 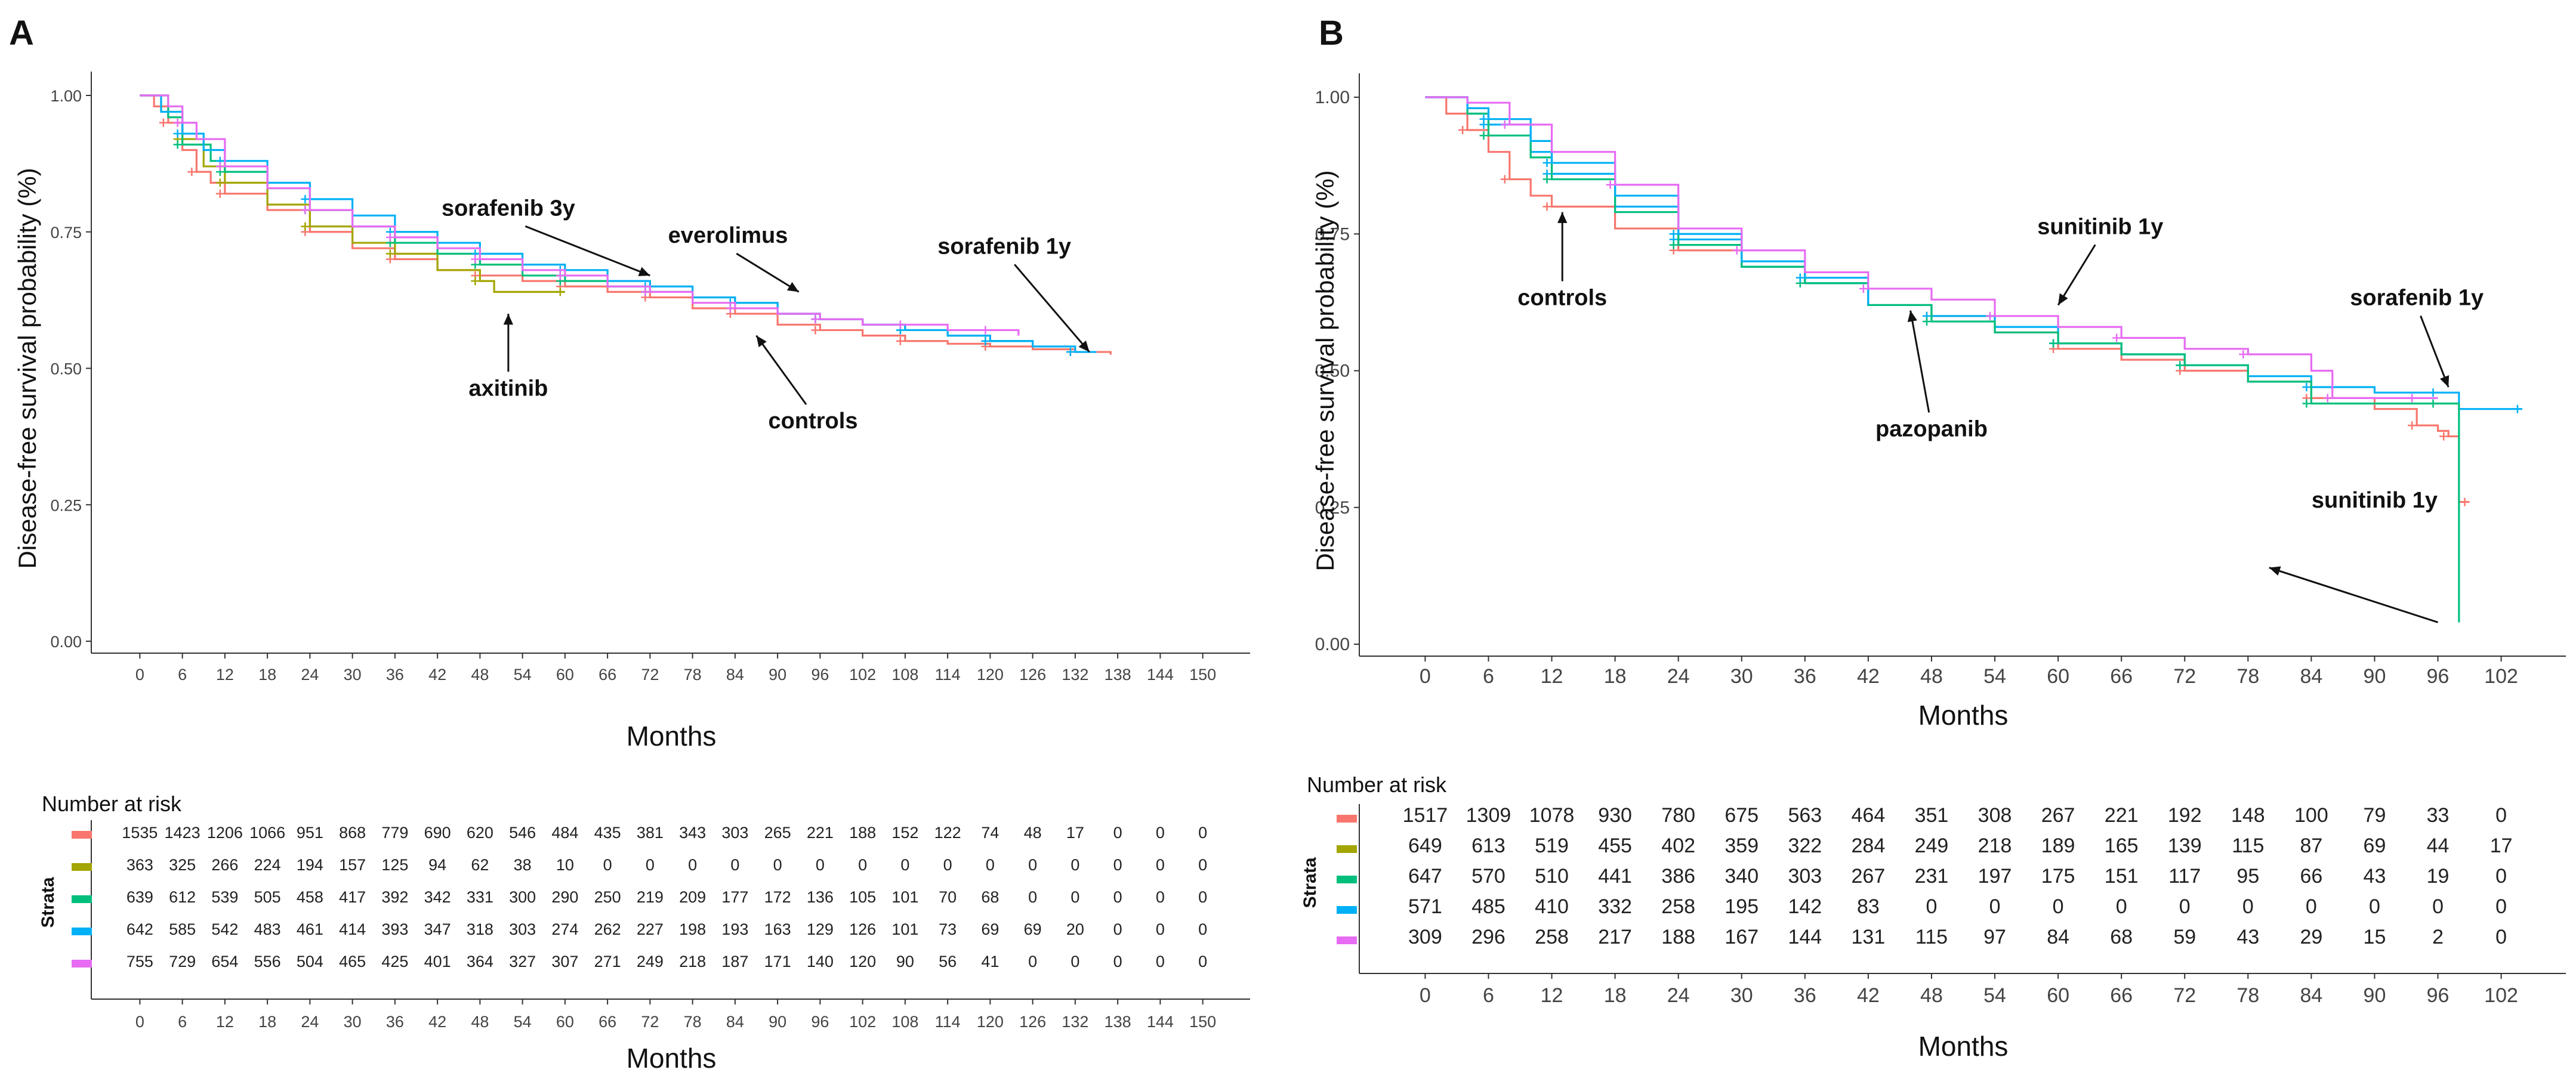 What do you see at coordinates (437, 929) in the screenshot?
I see `risk-table-cell: 347` at bounding box center [437, 929].